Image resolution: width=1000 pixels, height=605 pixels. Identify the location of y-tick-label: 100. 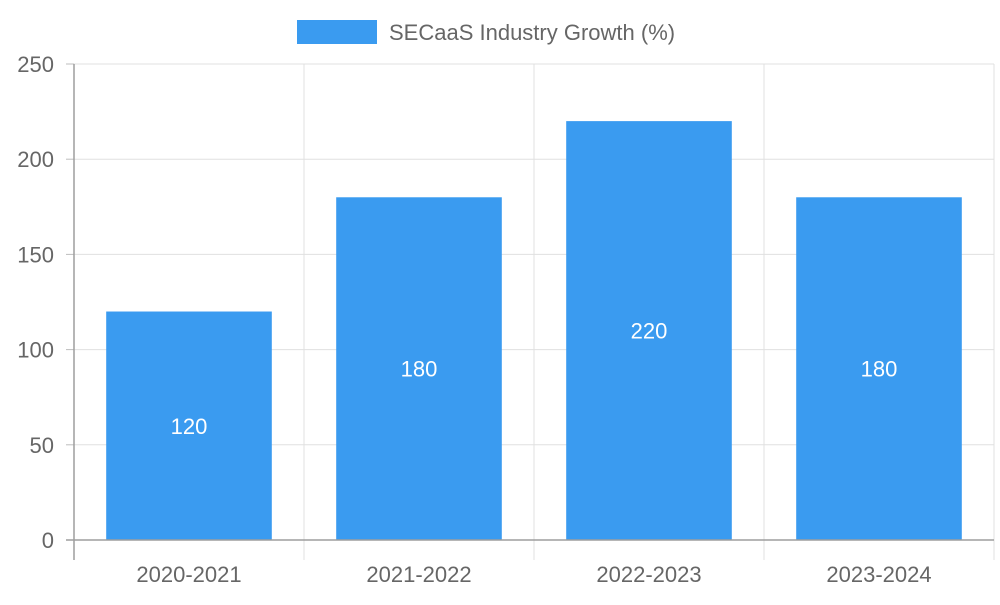
(35, 350).